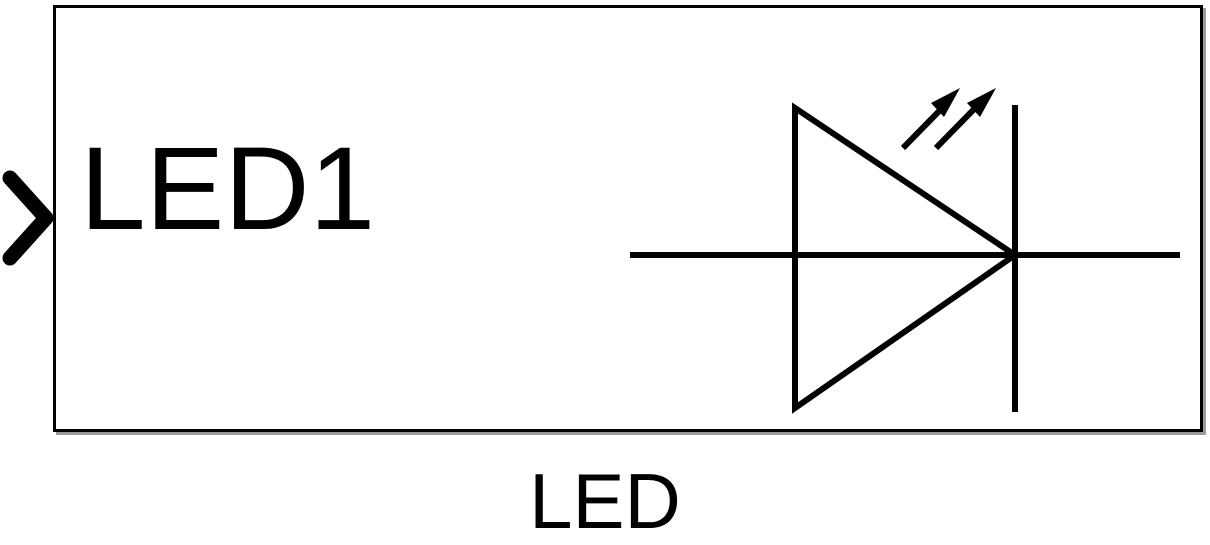  What do you see at coordinates (605, 501) in the screenshot?
I see `block-name: LED` at bounding box center [605, 501].